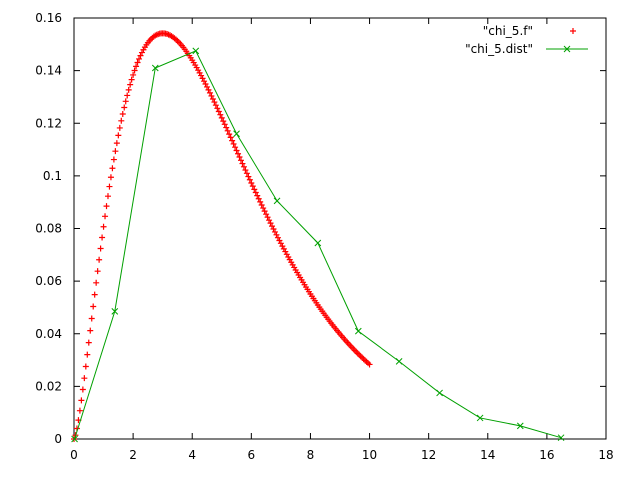 The image size is (640, 480). Describe the element at coordinates (499, 49) in the screenshot. I see `legend-label-chi-5-dist: "chi_5.dist"` at that location.